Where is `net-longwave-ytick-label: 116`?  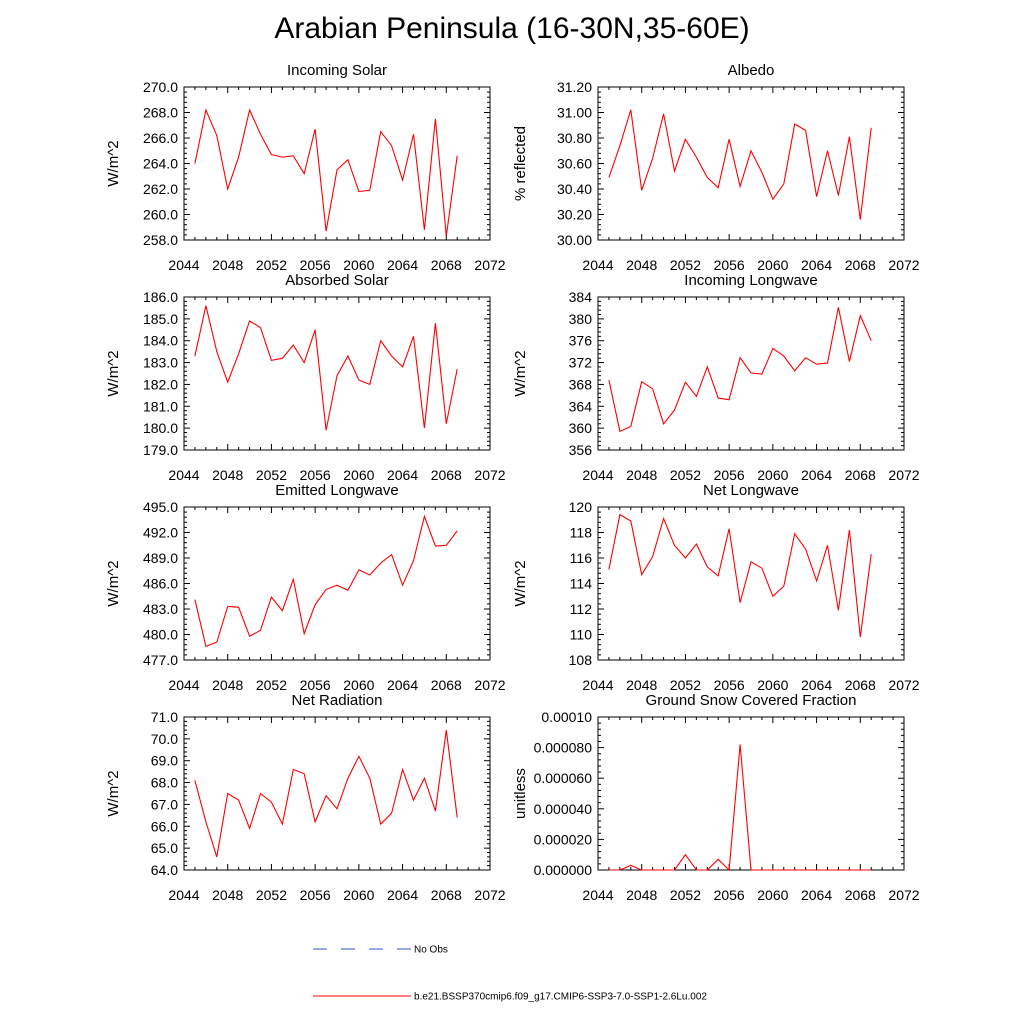 net-longwave-ytick-label: 116 is located at coordinates (581, 558).